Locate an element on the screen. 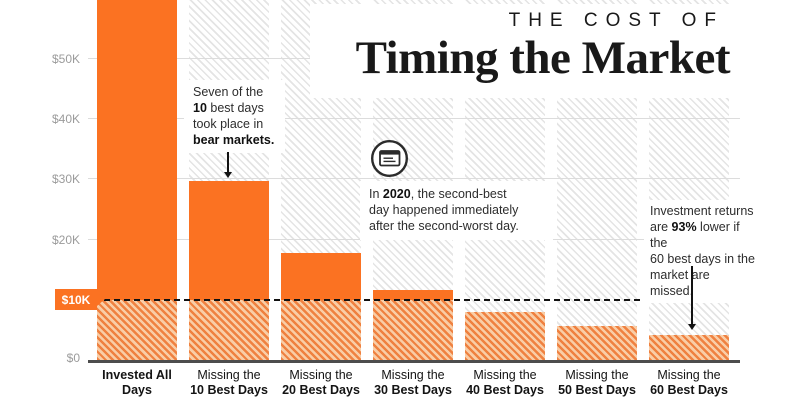  x-tick-line: 40 Best Days is located at coordinates (505, 389).